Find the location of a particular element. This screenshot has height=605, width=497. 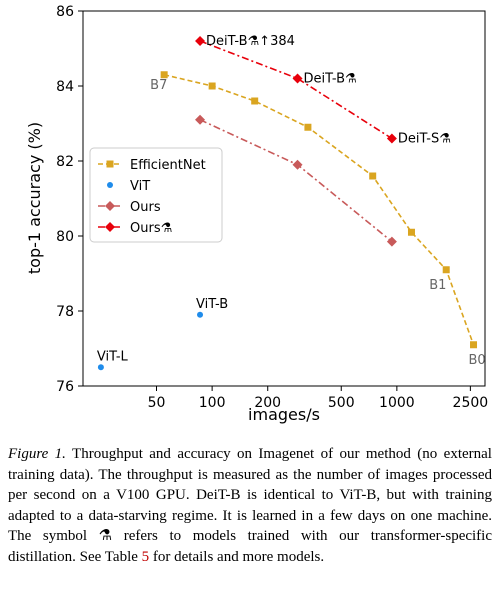

x-tick-label: 500 is located at coordinates (341, 403).